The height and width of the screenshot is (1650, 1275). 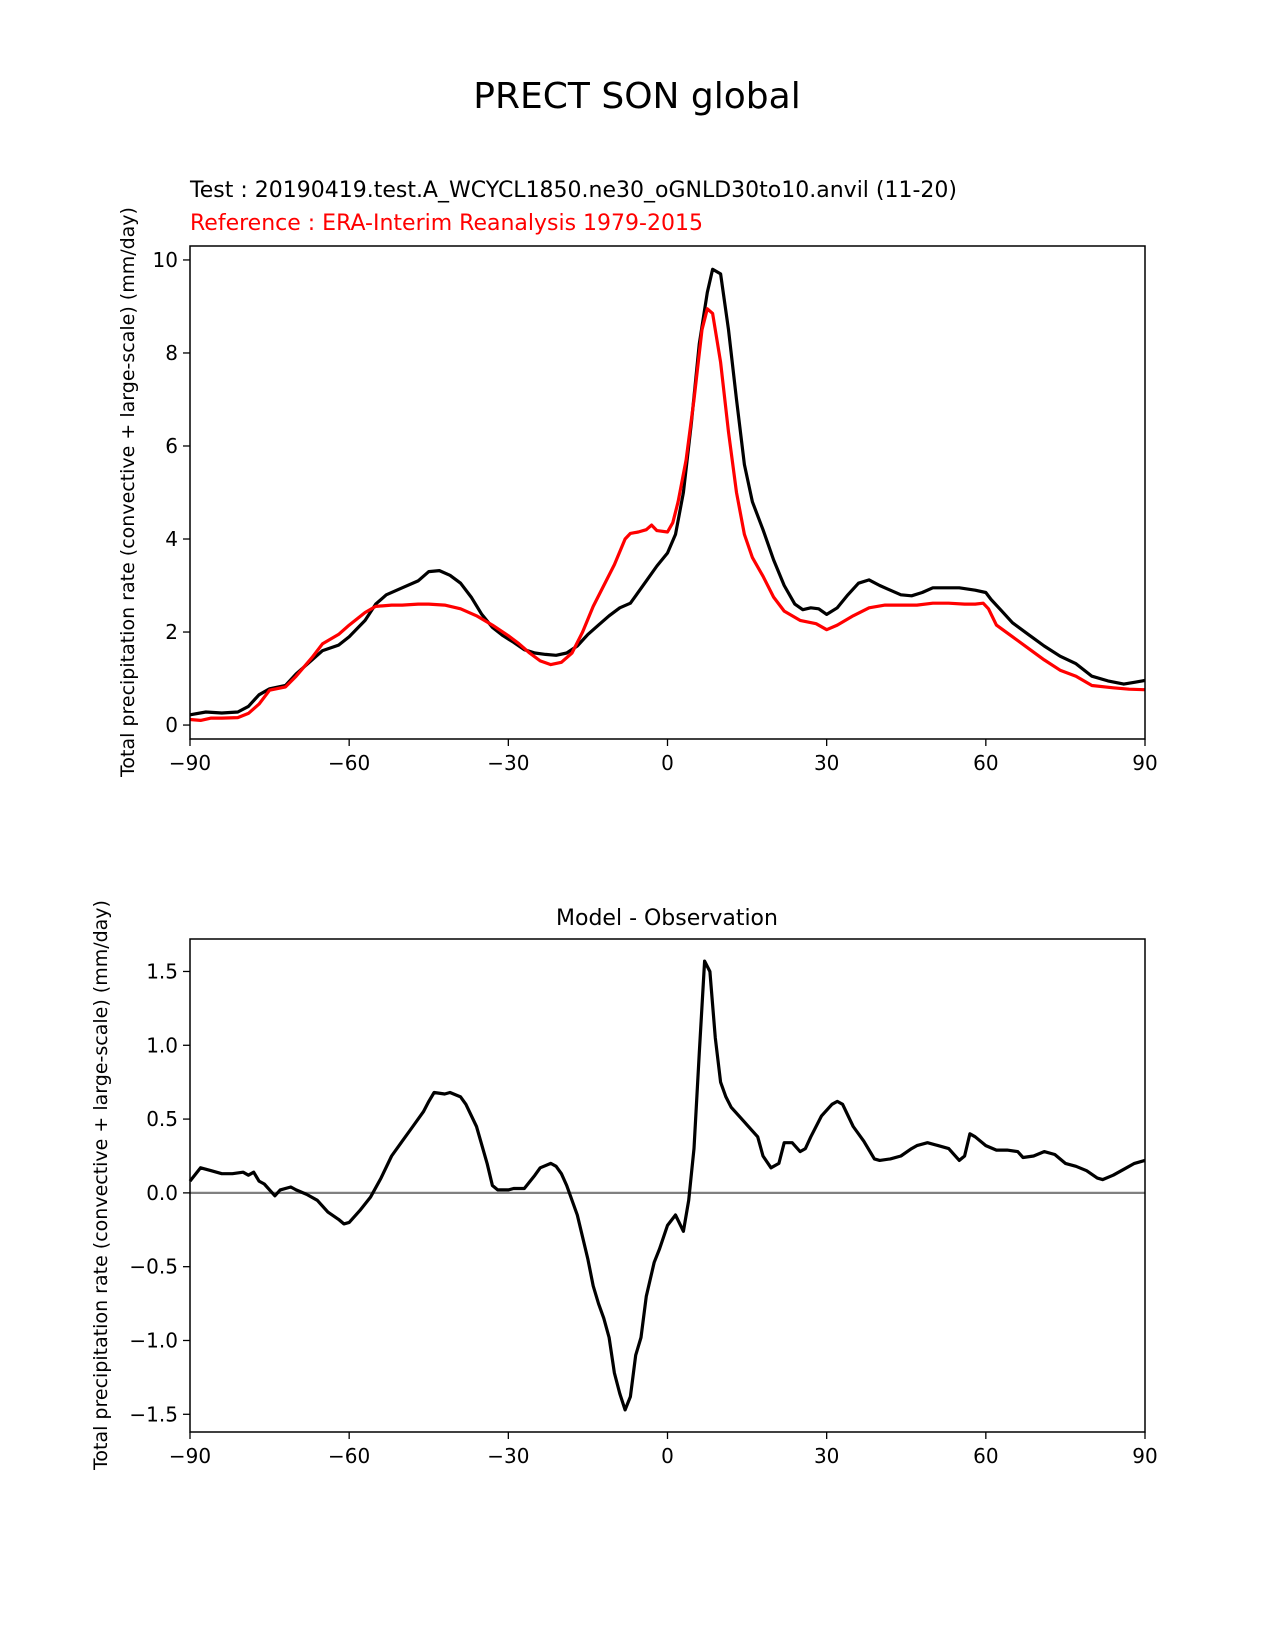 What do you see at coordinates (162, 1119) in the screenshot?
I see `y-tick-label: 0.5` at bounding box center [162, 1119].